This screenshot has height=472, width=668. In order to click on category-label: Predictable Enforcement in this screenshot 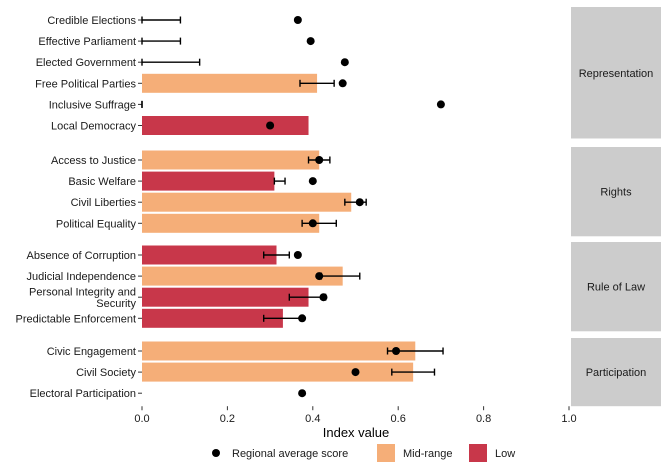, I will do `click(76, 319)`.